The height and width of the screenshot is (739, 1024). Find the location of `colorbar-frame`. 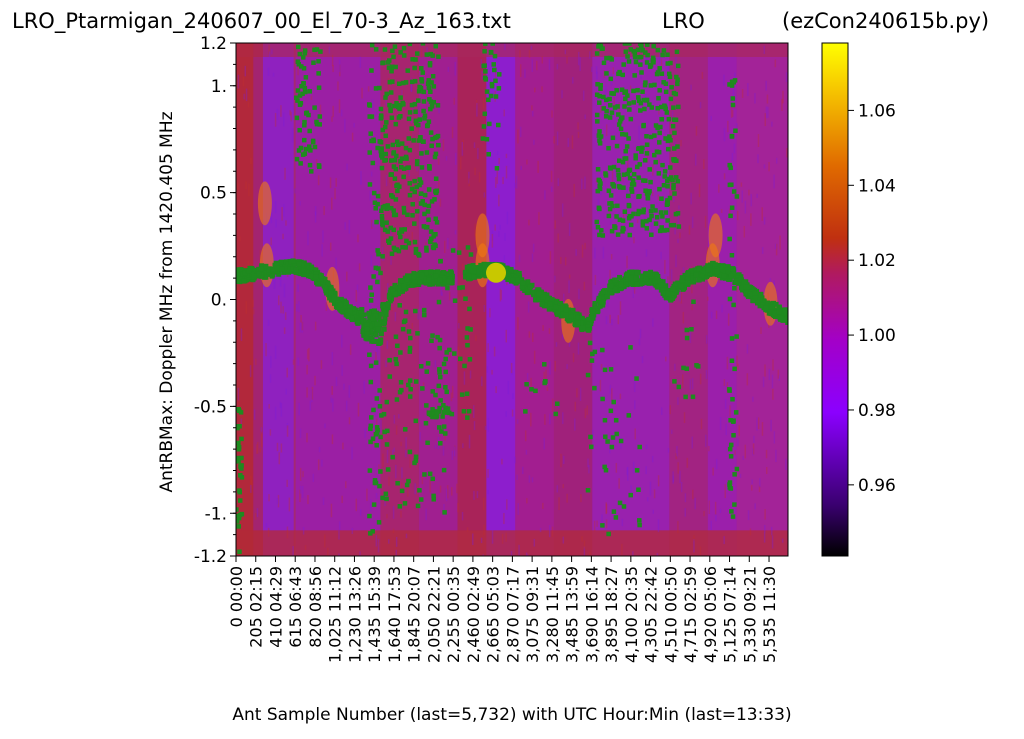

colorbar-frame is located at coordinates (835, 299).